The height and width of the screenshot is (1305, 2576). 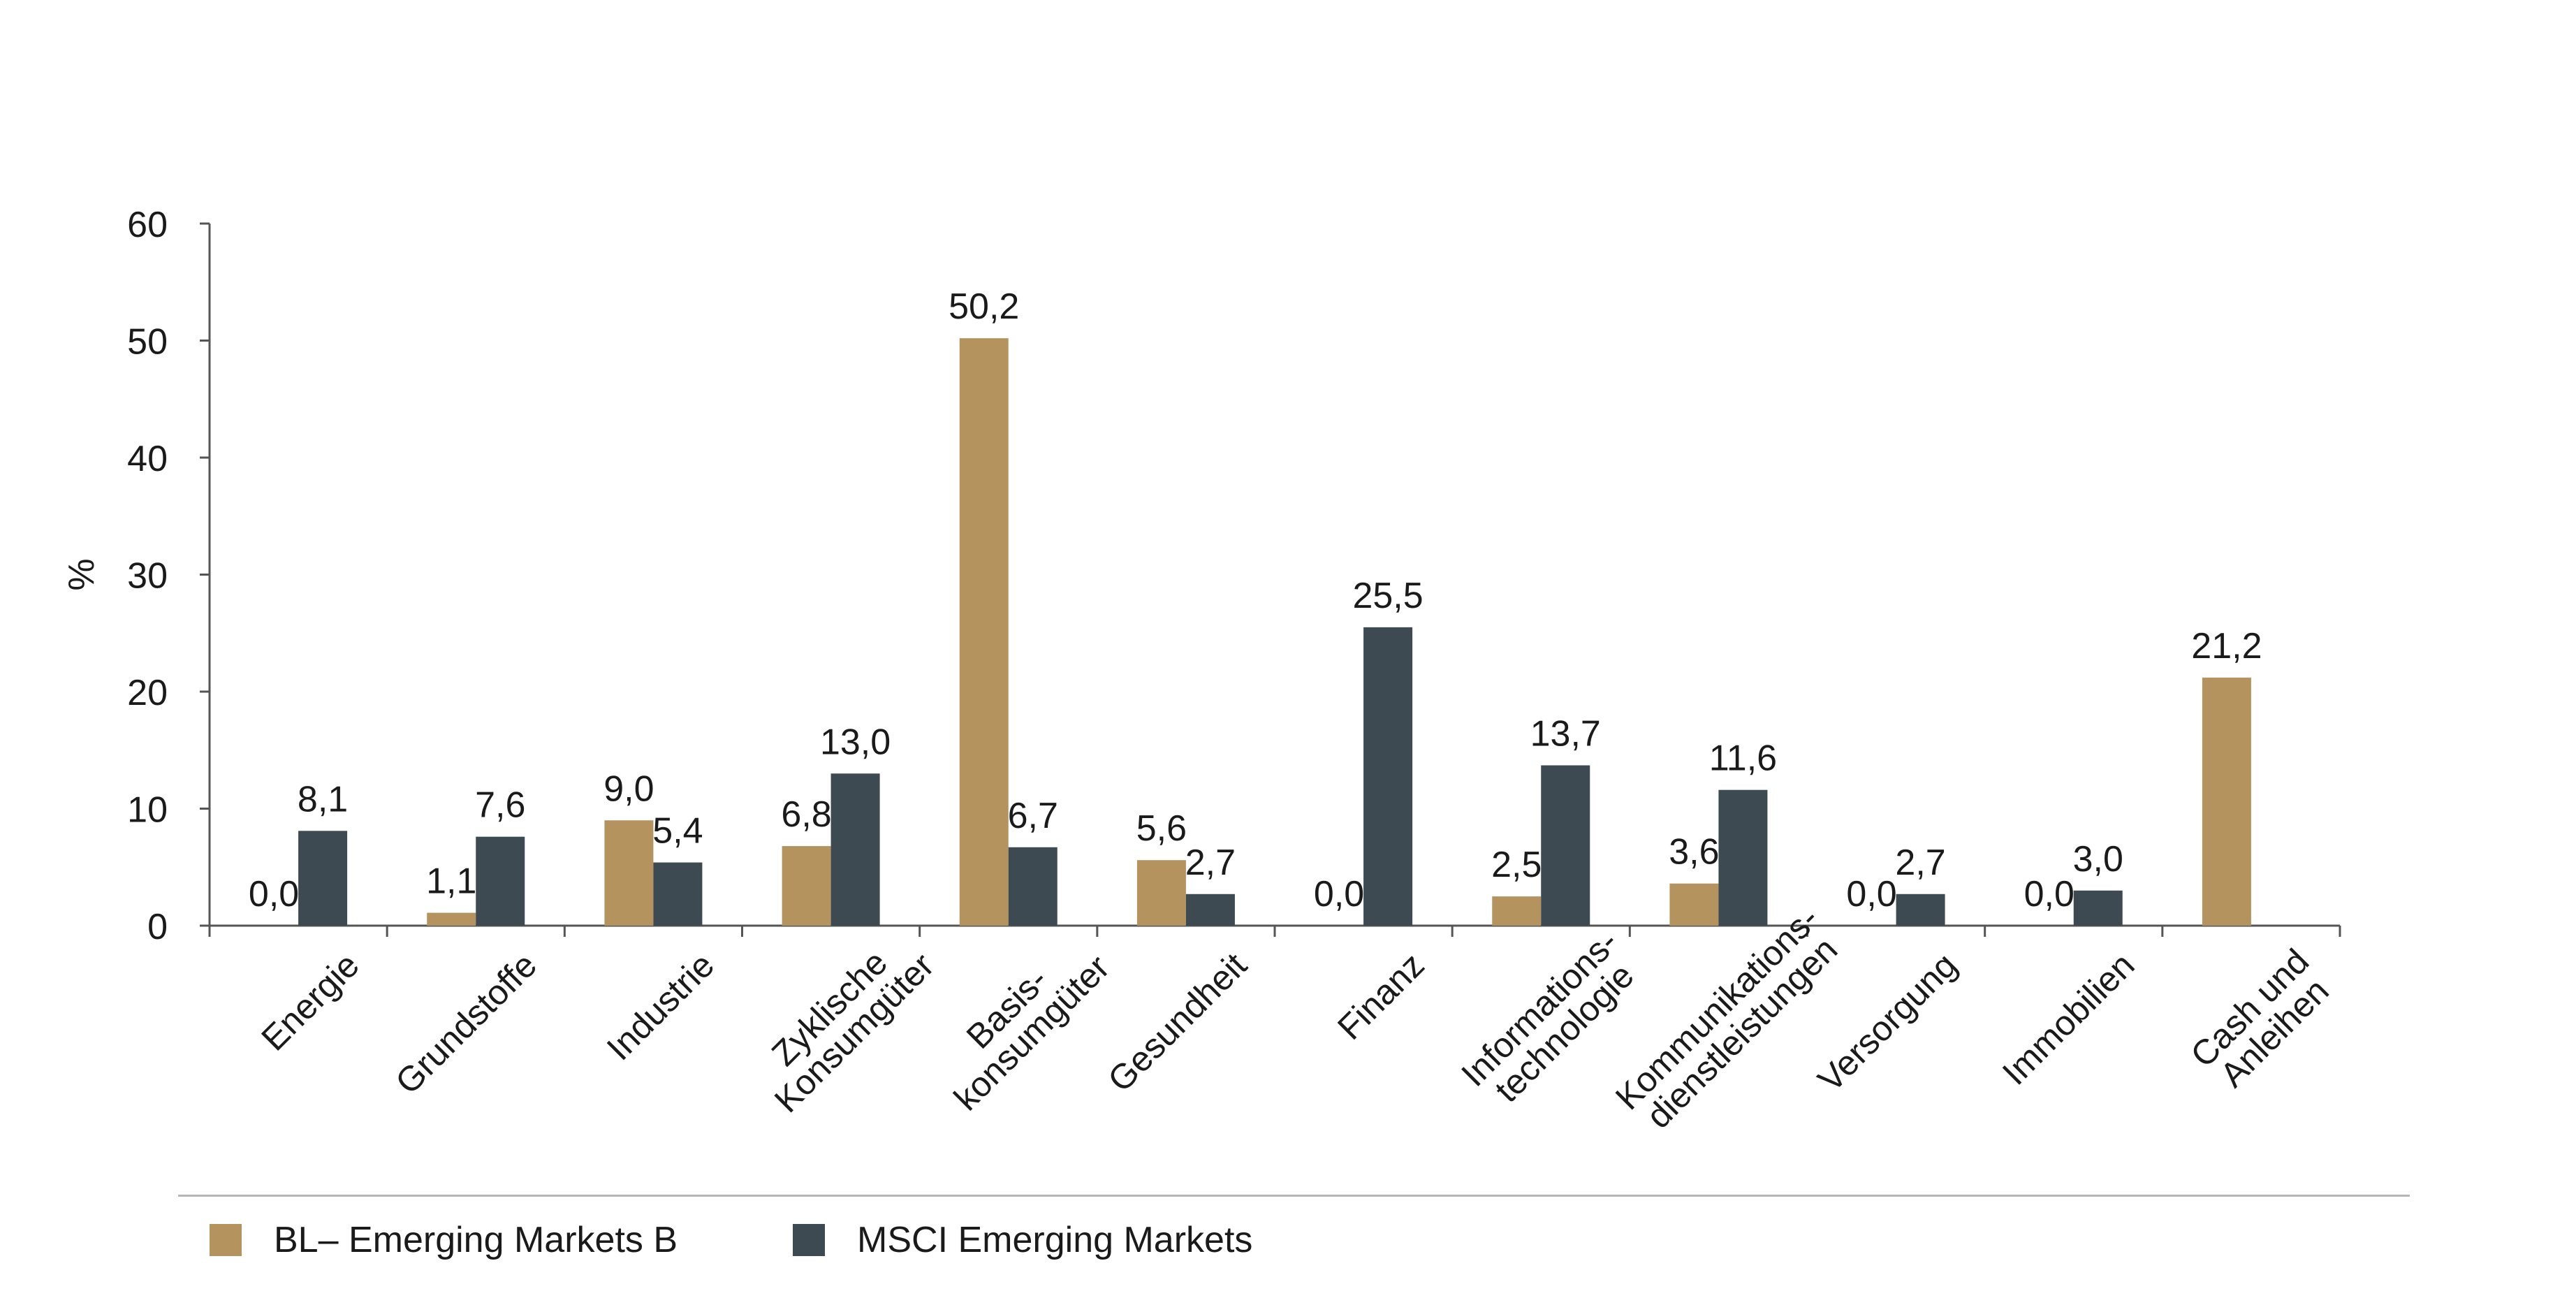 I want to click on legend-item-msci: MSCI Emerging Markets, so click(x=1022, y=1240).